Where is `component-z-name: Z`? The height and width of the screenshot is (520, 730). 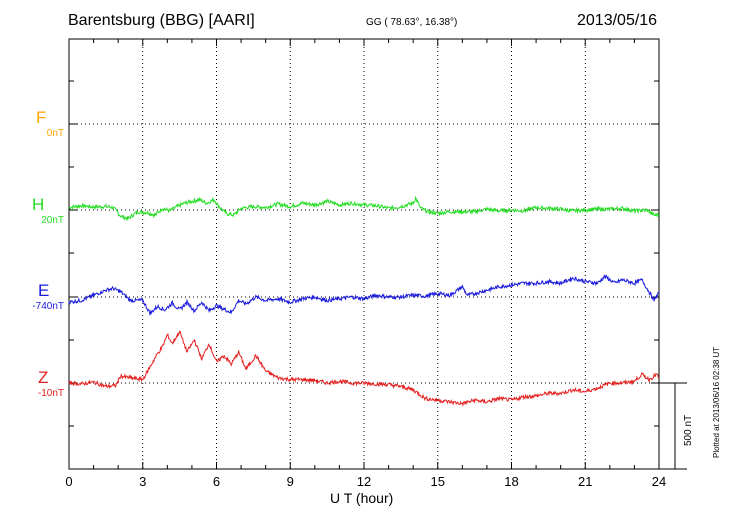 component-z-name: Z is located at coordinates (43, 377).